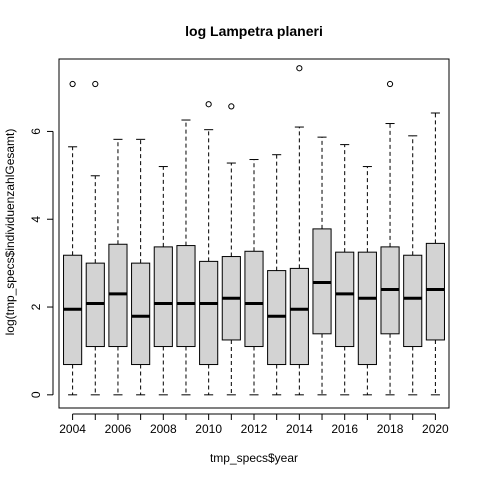 This screenshot has height=480, width=480. I want to click on x-tick-label: 2012, so click(254, 429).